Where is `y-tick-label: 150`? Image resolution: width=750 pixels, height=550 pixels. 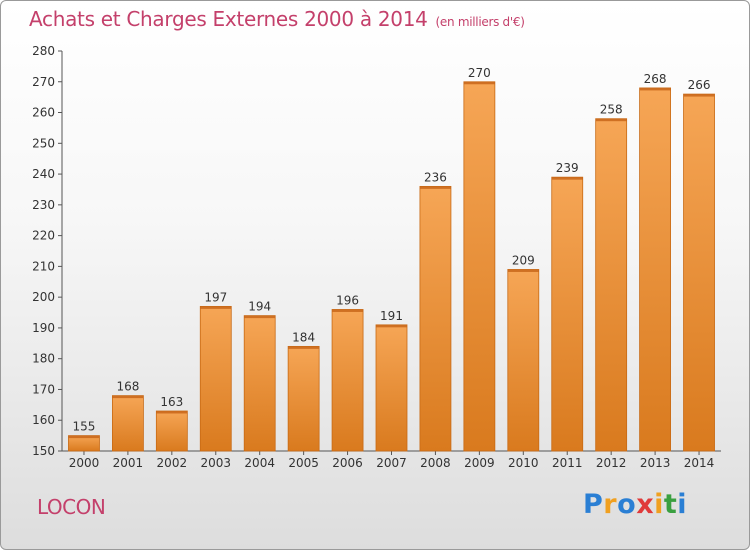
y-tick-label: 150 is located at coordinates (43, 451).